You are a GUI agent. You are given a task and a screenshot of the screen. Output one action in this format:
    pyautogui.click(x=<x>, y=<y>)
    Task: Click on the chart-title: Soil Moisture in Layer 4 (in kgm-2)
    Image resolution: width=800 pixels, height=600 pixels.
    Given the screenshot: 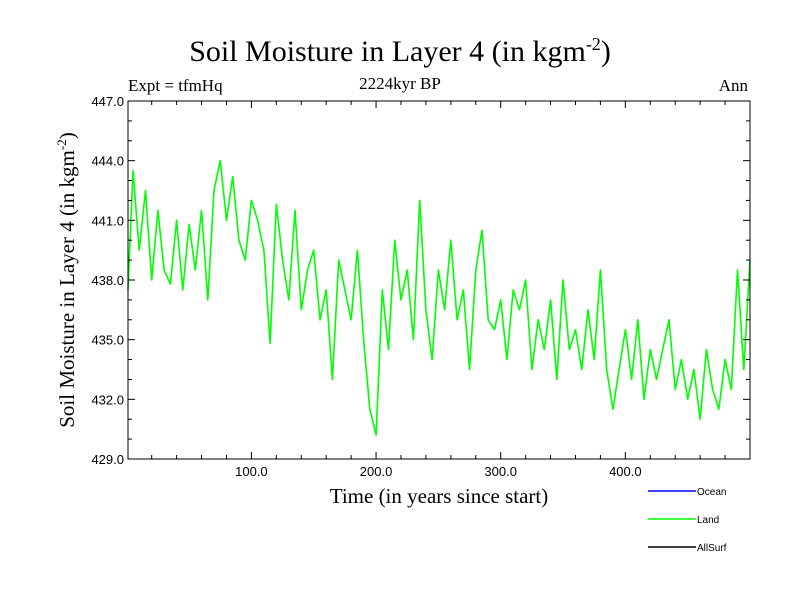 What is the action you would take?
    pyautogui.click(x=400, y=51)
    